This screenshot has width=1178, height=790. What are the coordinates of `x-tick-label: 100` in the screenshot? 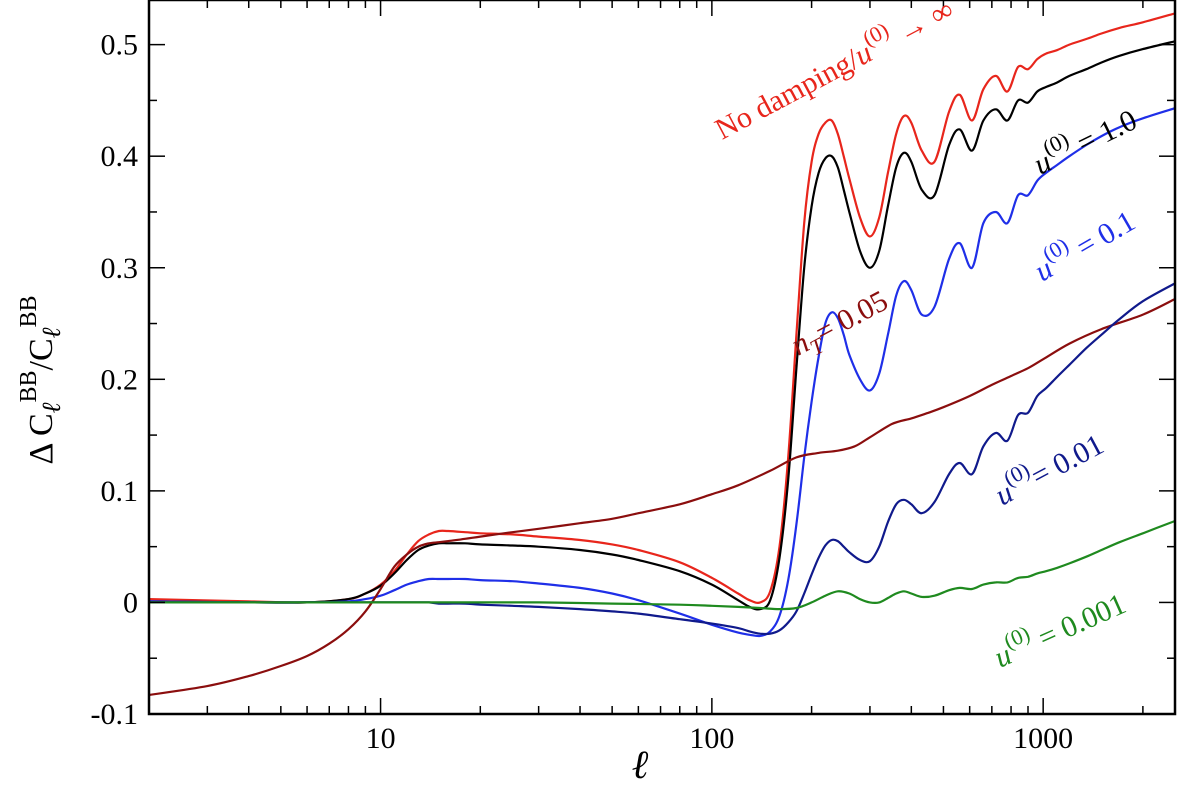 It's located at (711, 738).